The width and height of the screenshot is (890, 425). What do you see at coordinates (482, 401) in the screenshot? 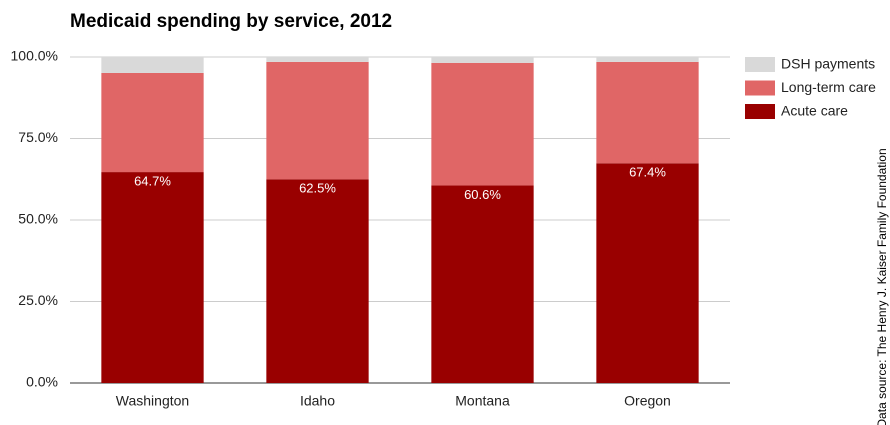
I see `x-tick-label: Montana` at bounding box center [482, 401].